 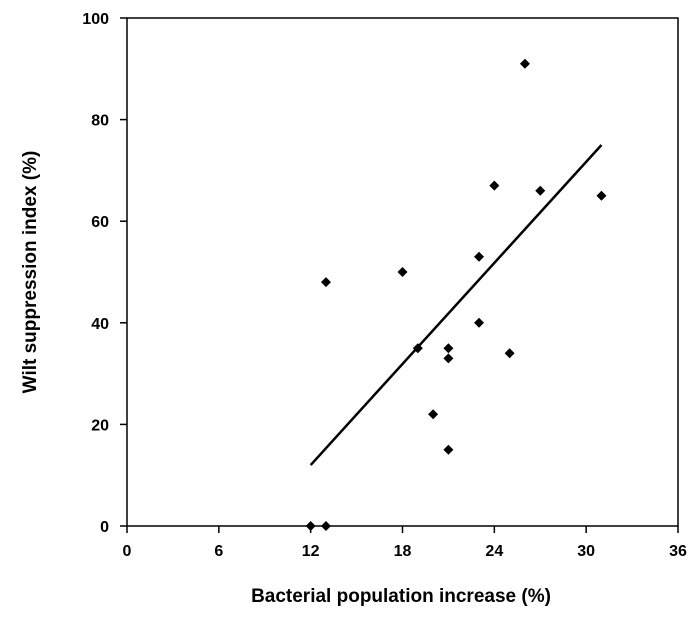 I want to click on x-tick-label: 12, so click(x=311, y=551).